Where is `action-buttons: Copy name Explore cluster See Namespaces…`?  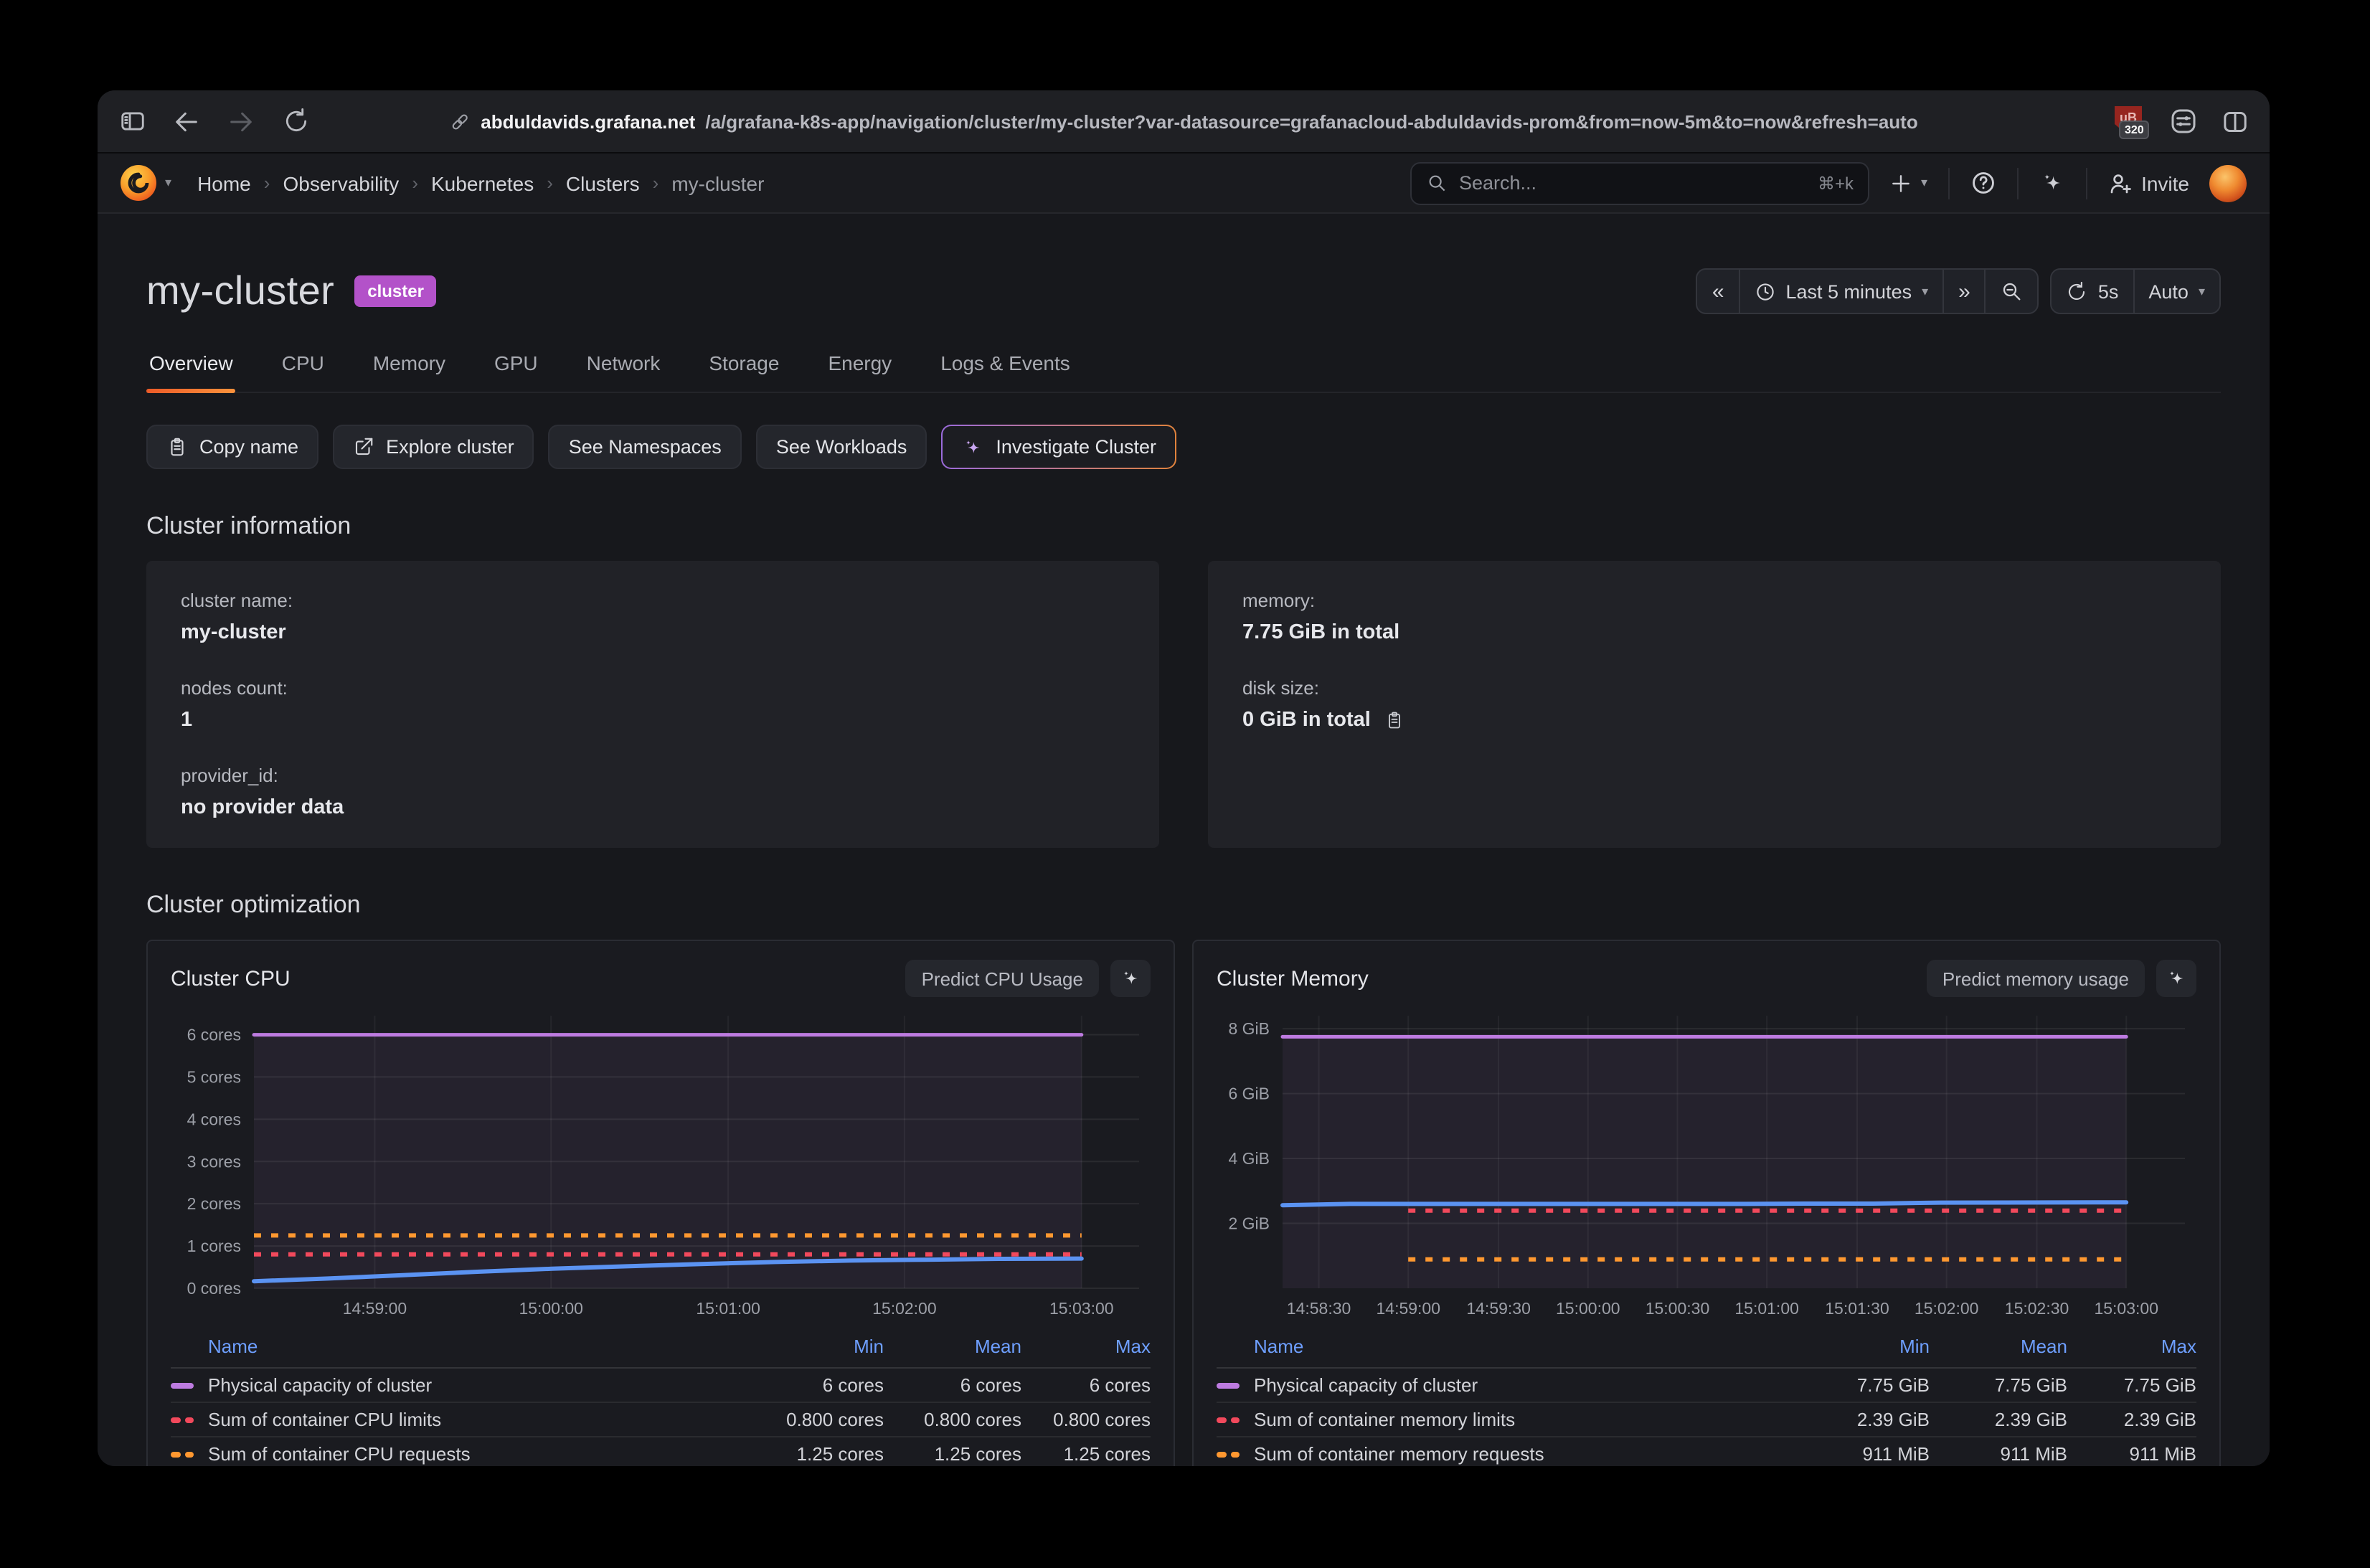
action-buttons: Copy name Explore cluster See Namespaces… is located at coordinates (1183, 447).